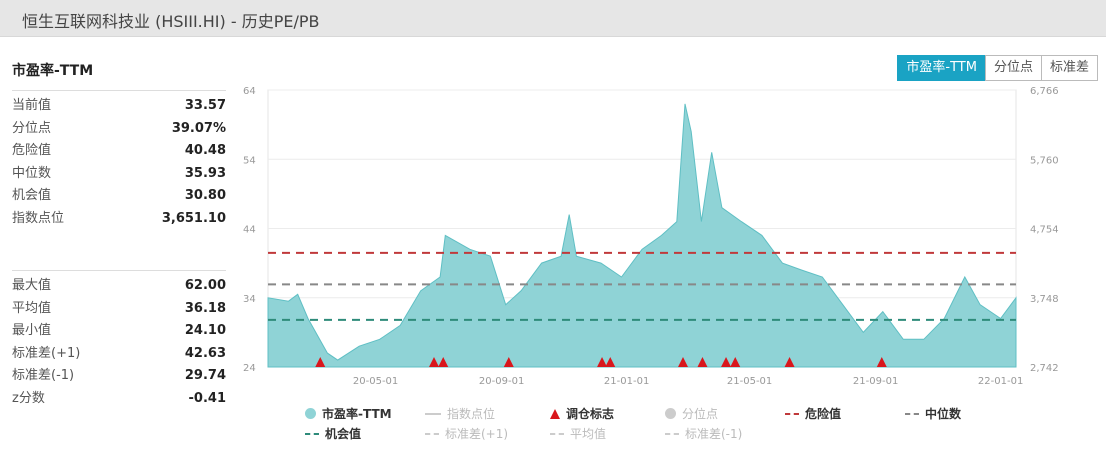 This screenshot has height=456, width=1106. I want to click on y-tick-label: 34, so click(249, 299).